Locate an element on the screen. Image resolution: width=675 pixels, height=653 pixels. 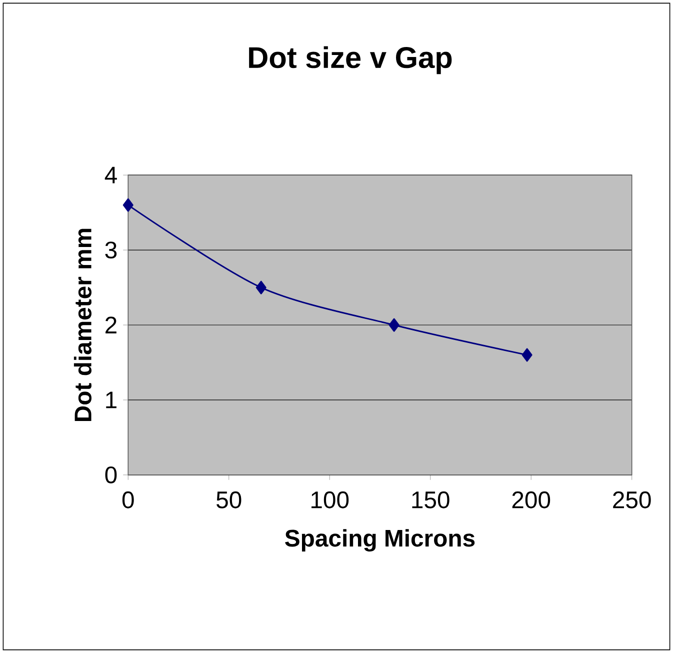
y-tick-label: 2 is located at coordinates (111, 325).